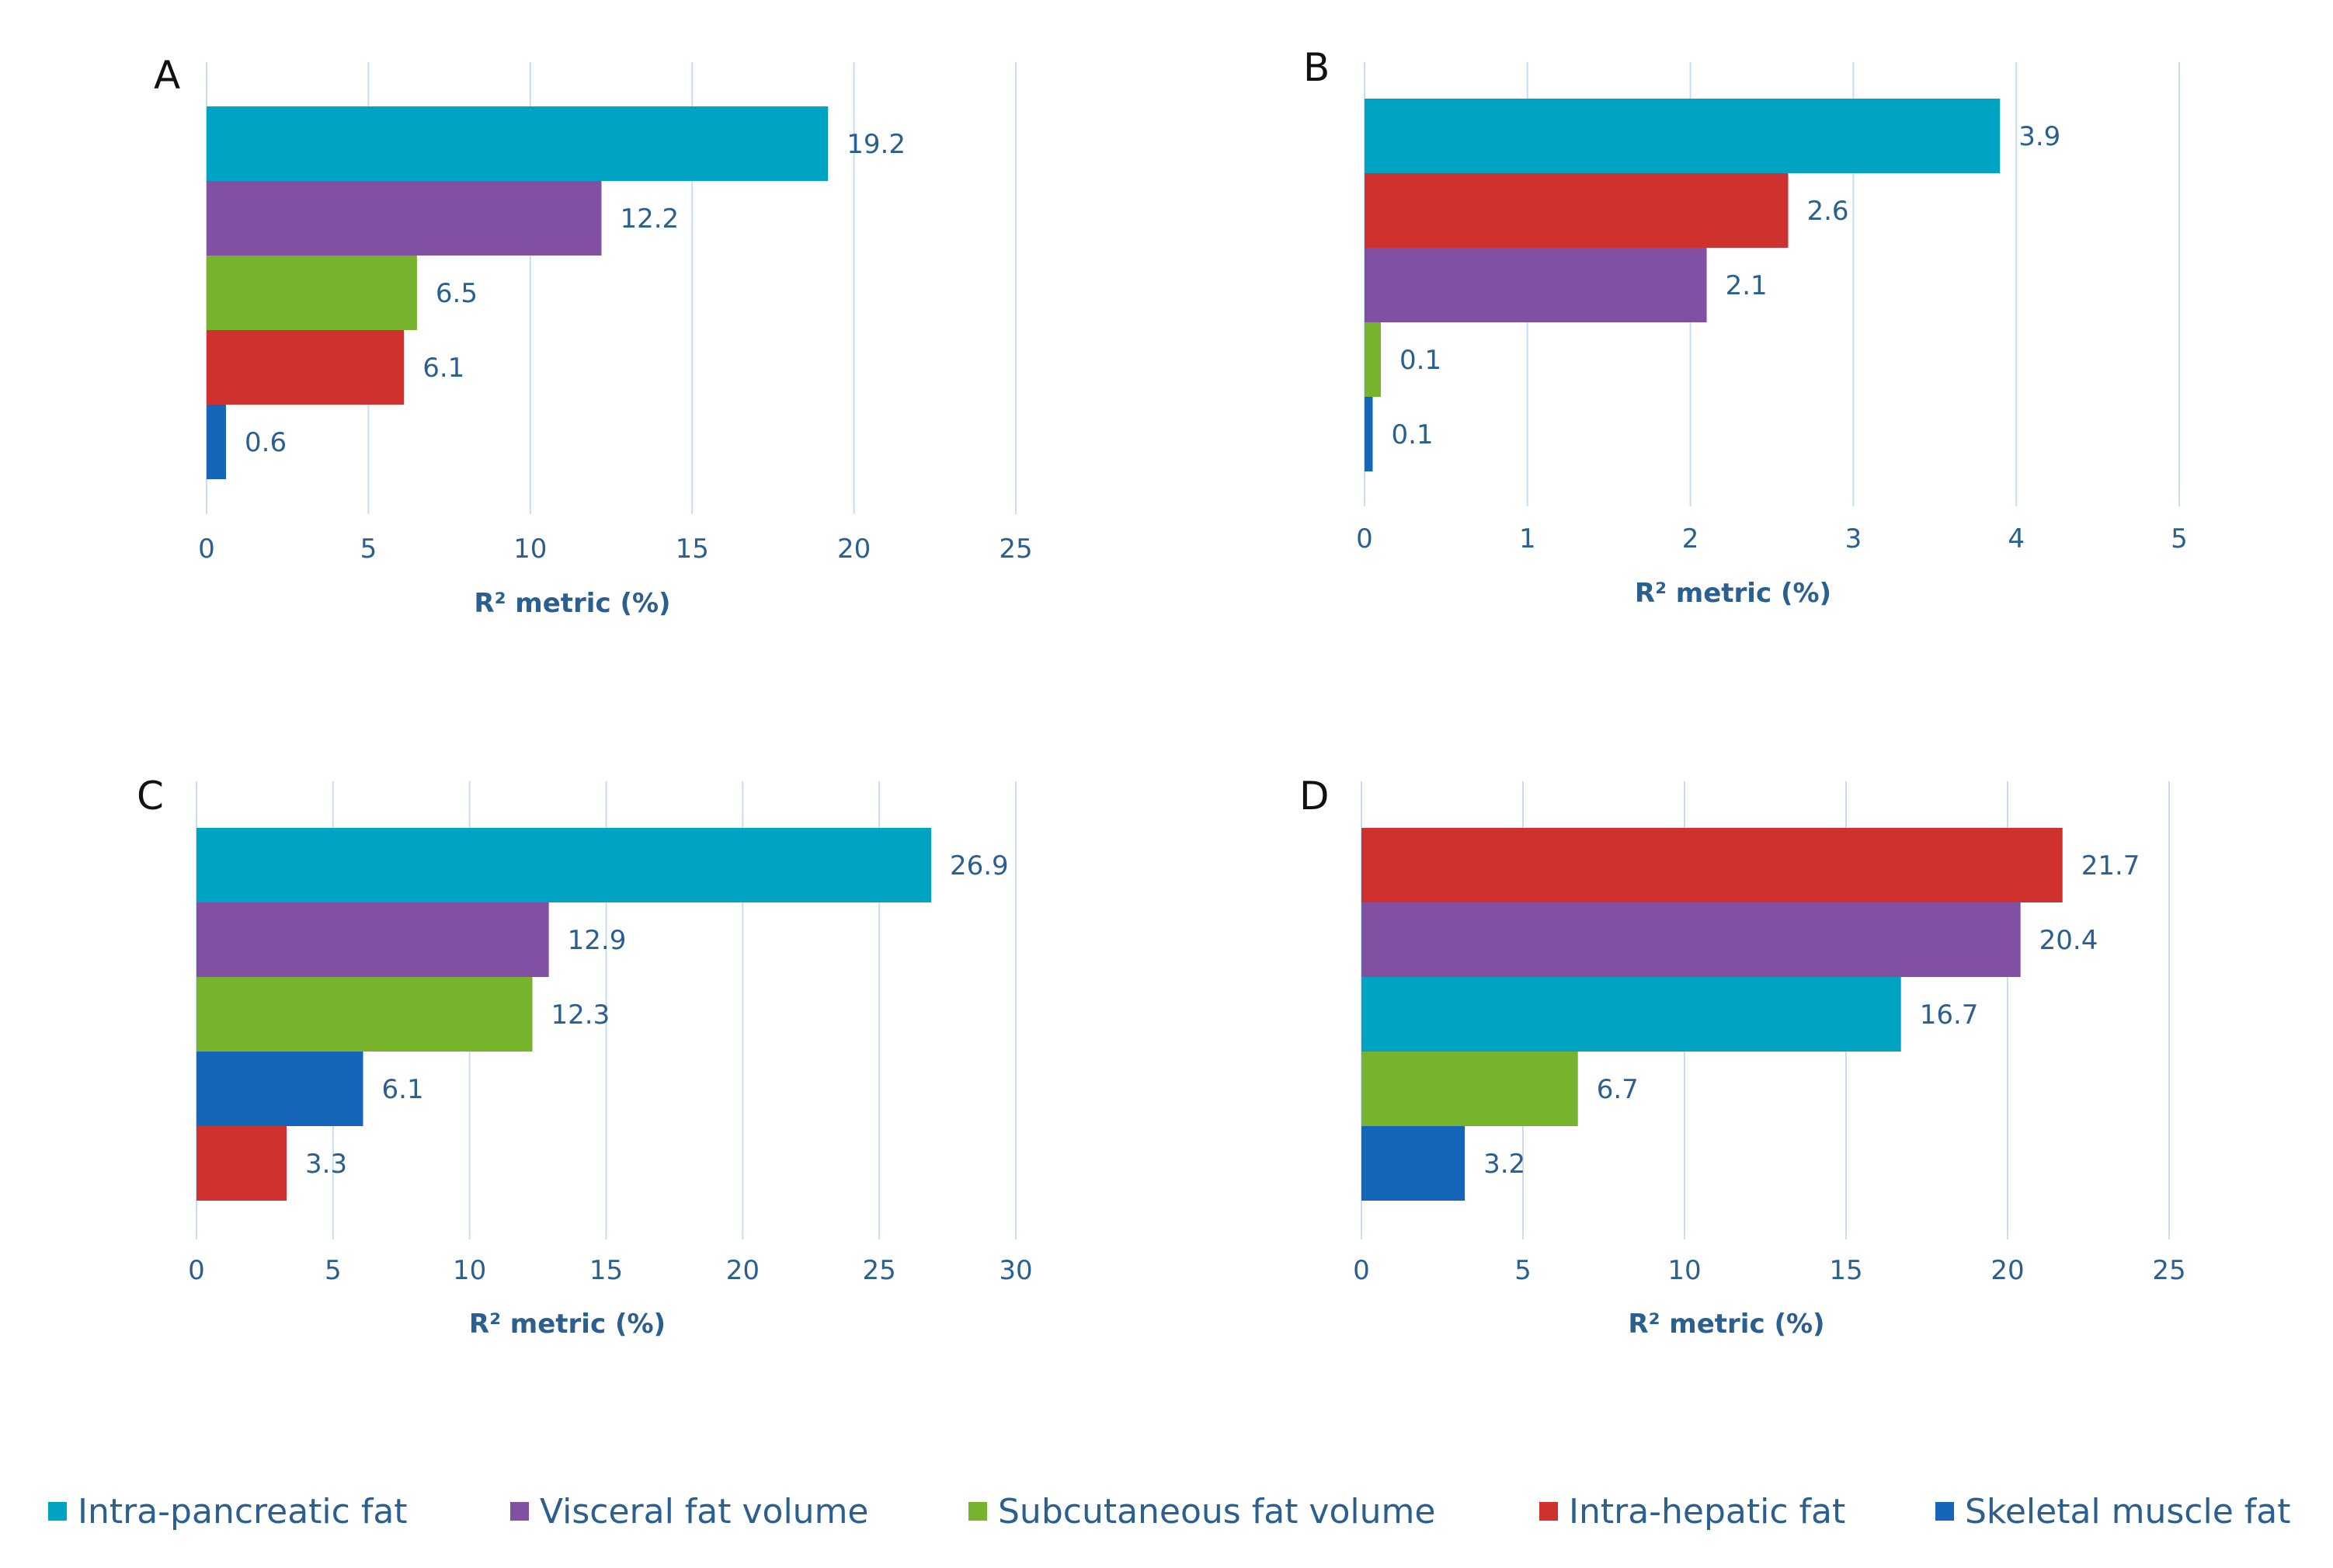 The image size is (2333, 1568). I want to click on legend-item-intra-hepatic-fat: Intra-hepatic fat, so click(1692, 1511).